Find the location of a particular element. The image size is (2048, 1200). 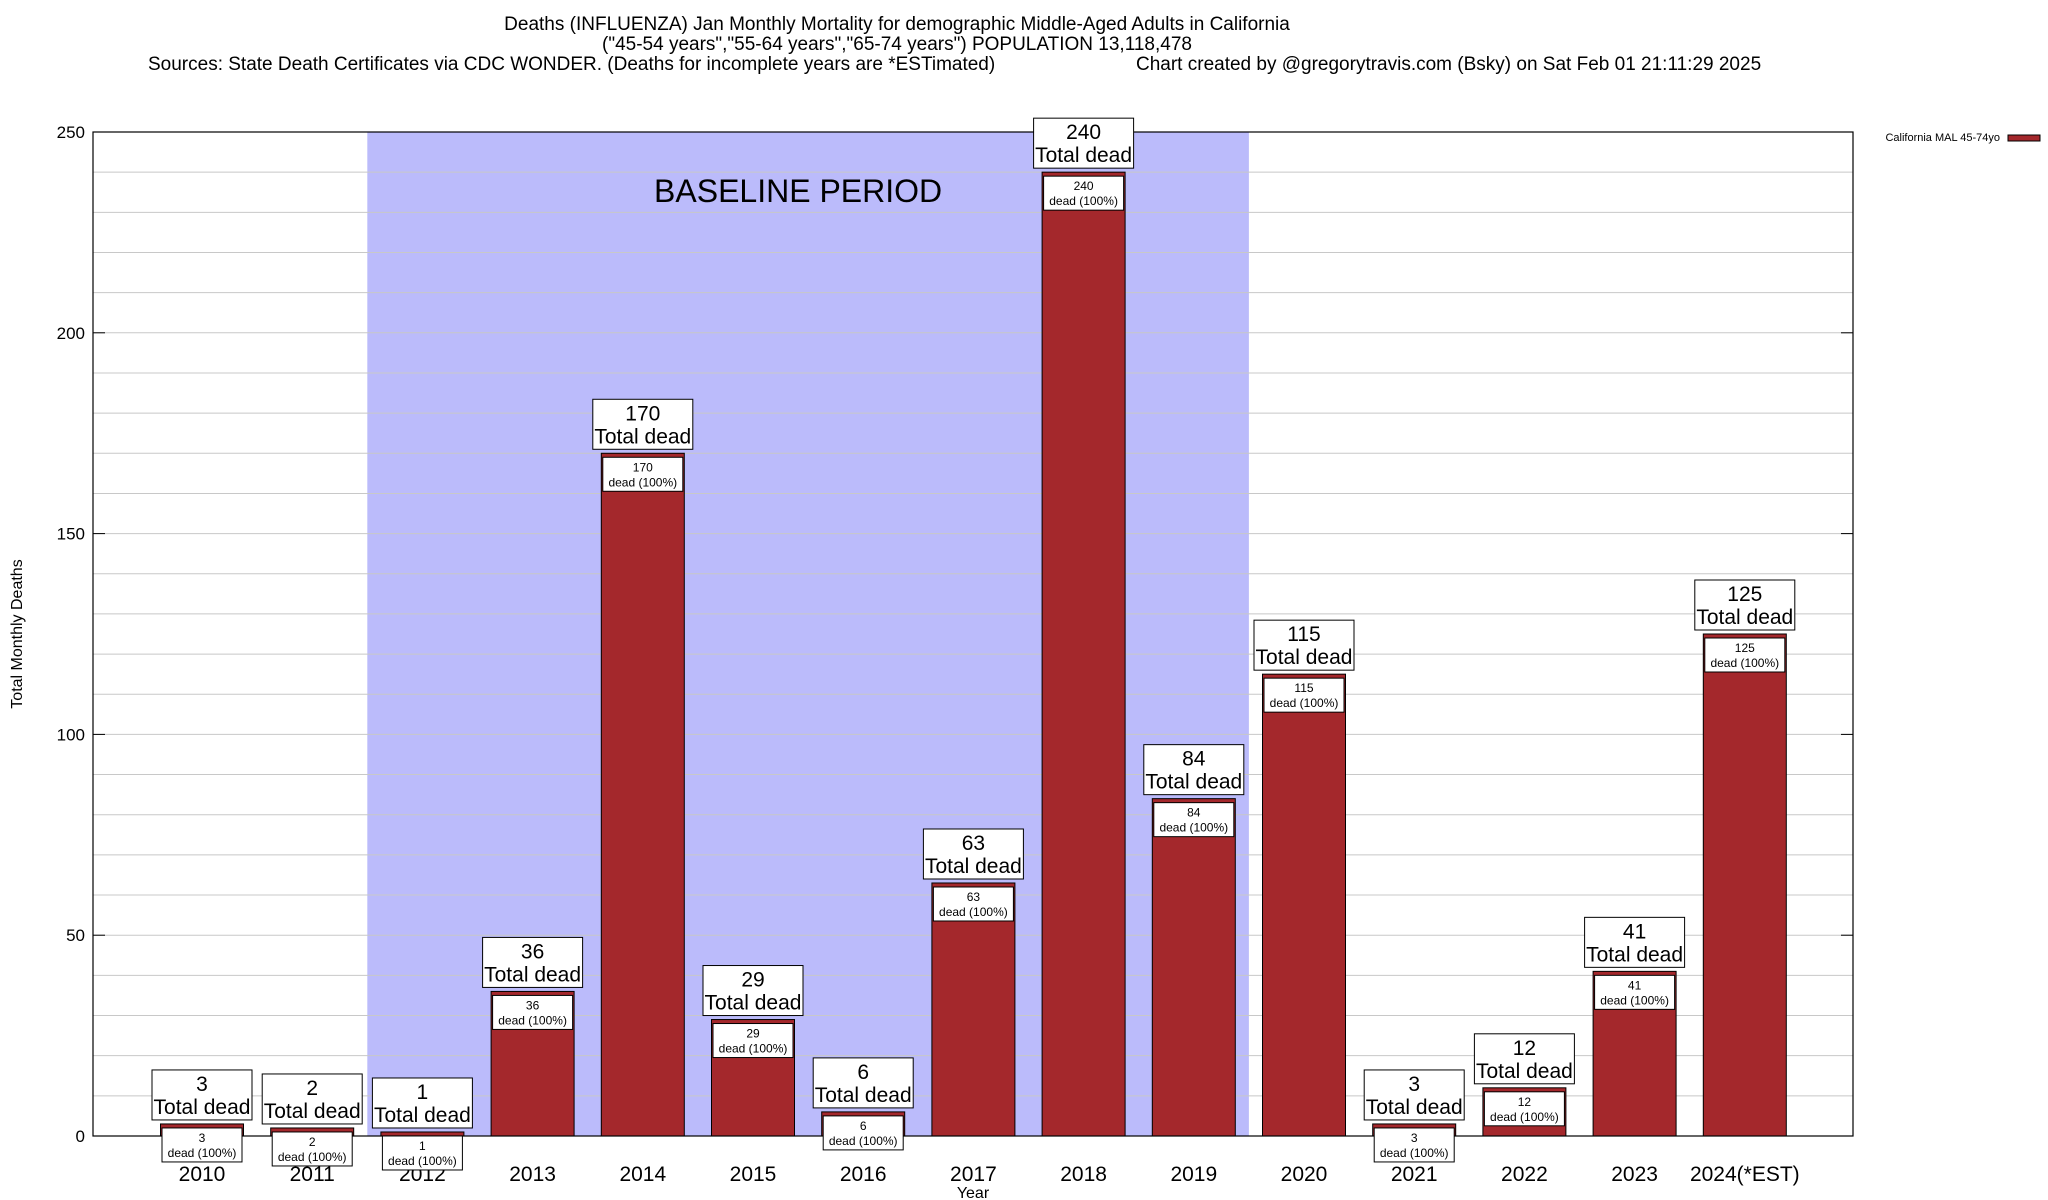

y-tick-label: 200 is located at coordinates (71, 333).